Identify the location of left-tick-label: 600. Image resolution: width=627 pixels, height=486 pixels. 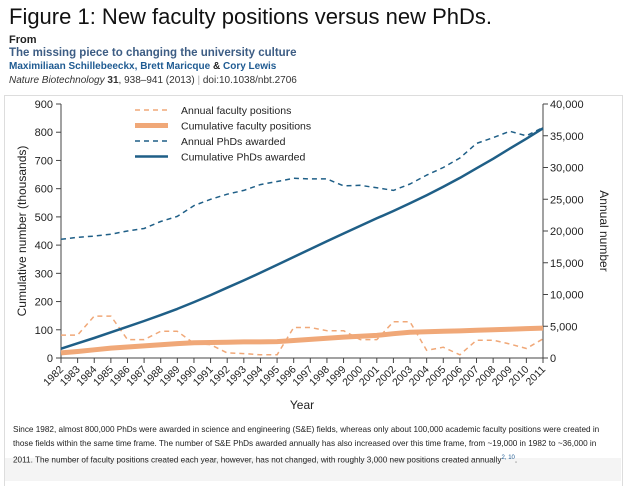
(44, 190).